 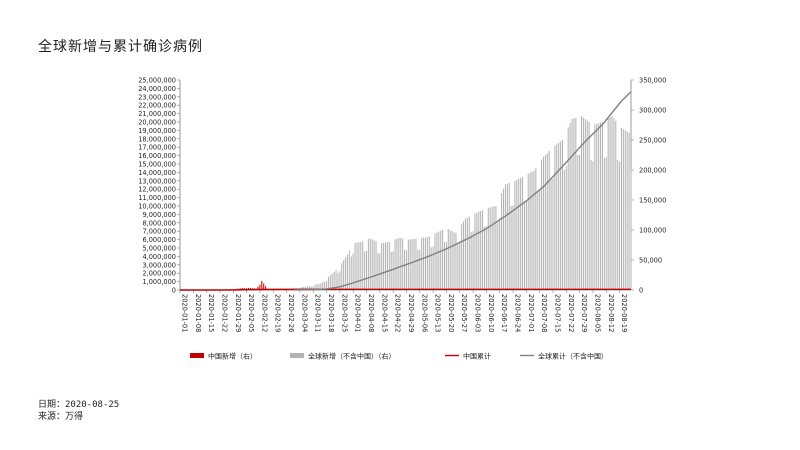 What do you see at coordinates (159, 215) in the screenshot?
I see `left-axis-tick-label: 9,000,000` at bounding box center [159, 215].